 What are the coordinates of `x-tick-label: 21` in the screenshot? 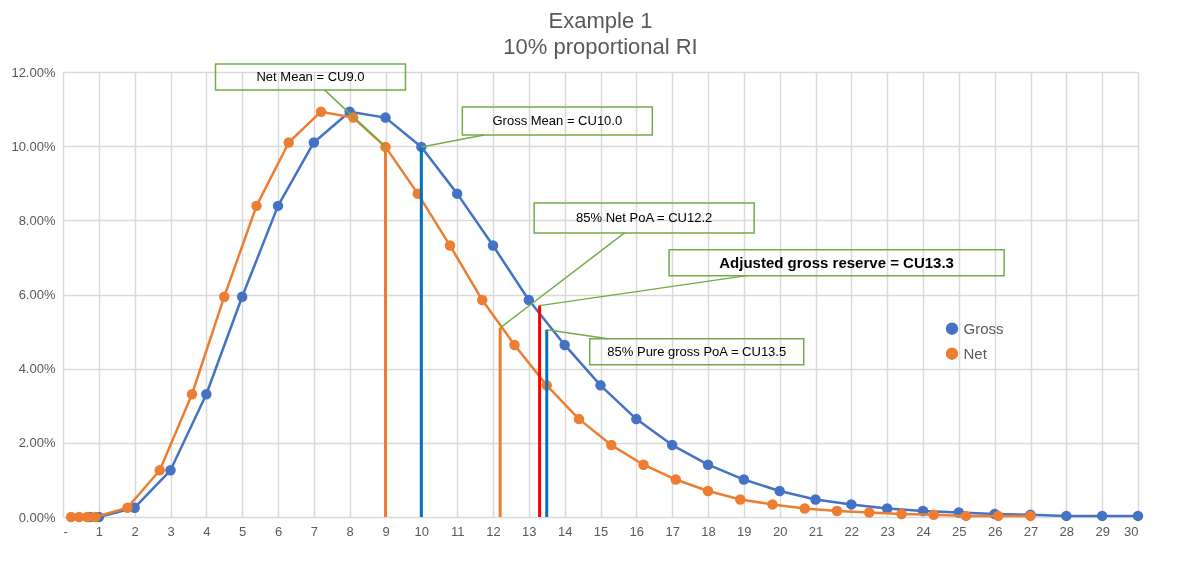 It's located at (816, 531).